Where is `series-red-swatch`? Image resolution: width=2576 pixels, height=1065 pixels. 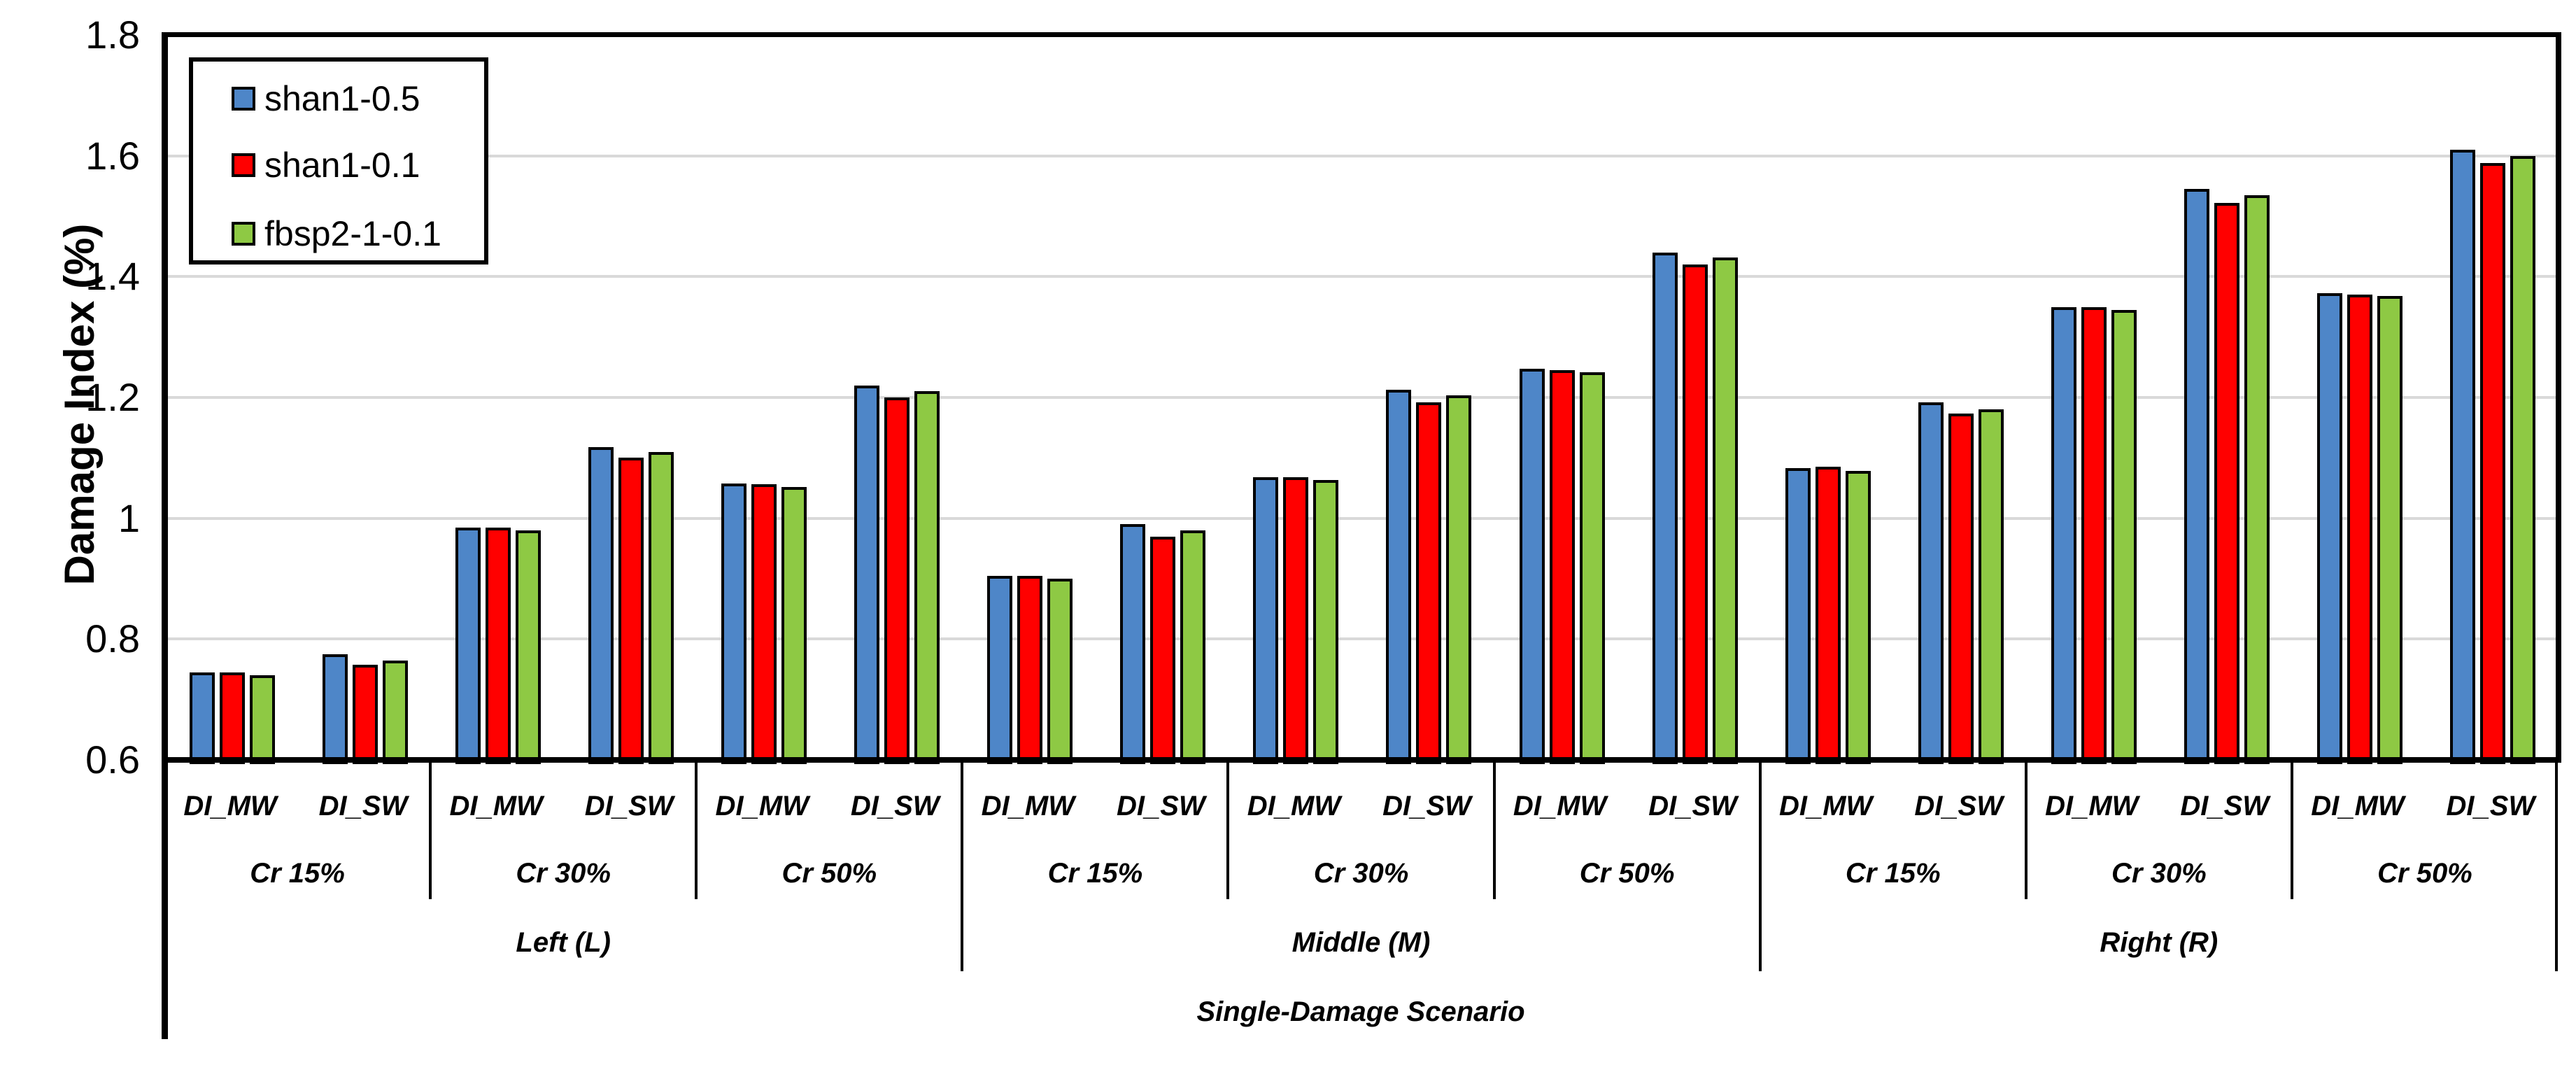 series-red-swatch is located at coordinates (243, 165).